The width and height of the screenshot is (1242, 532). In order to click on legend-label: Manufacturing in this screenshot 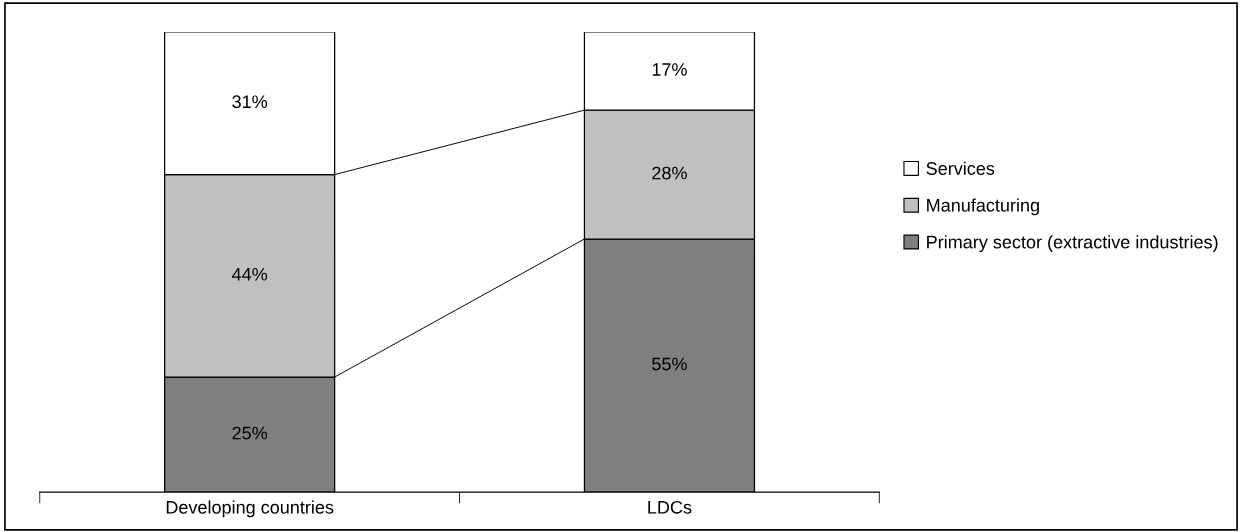, I will do `click(983, 207)`.